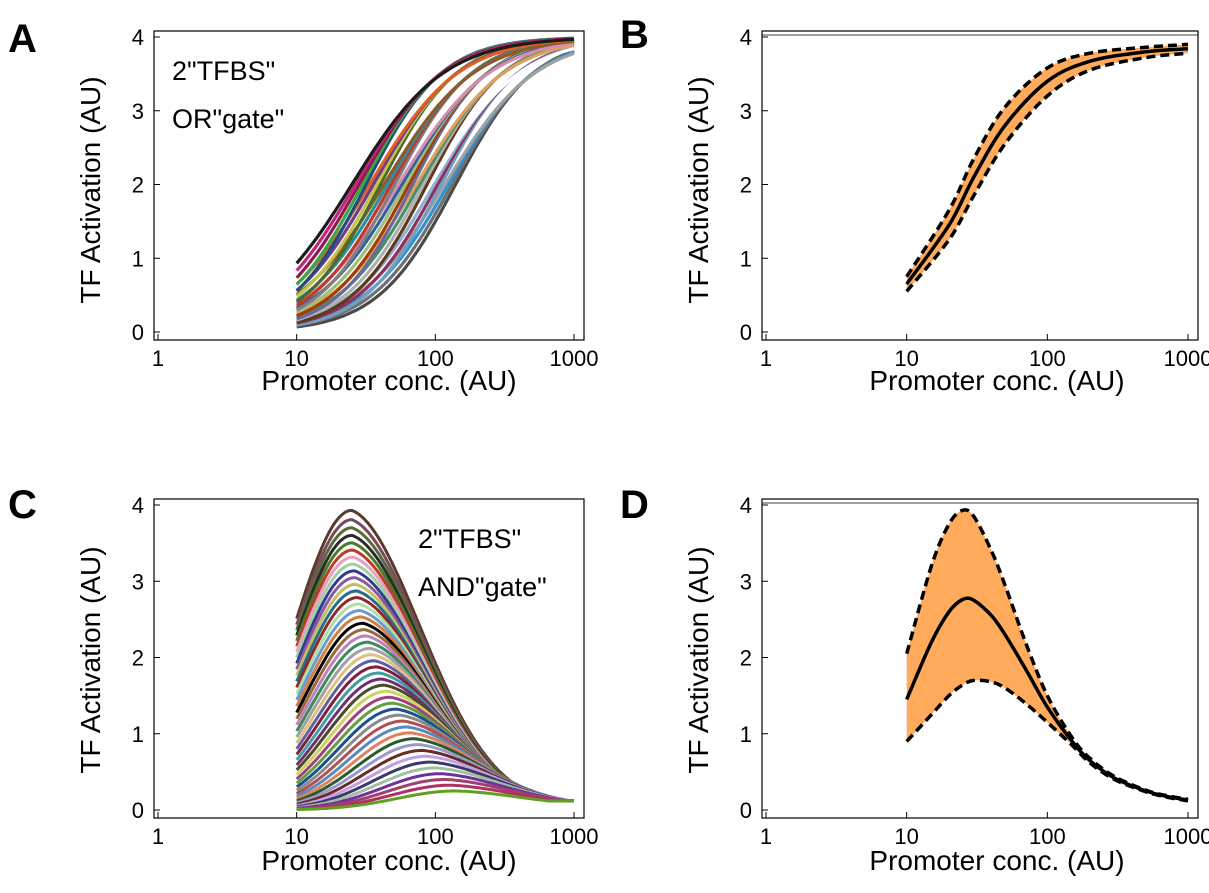 The image size is (1209, 893). Describe the element at coordinates (228, 119) in the screenshot. I see `annotation-line: OR"gate"` at that location.